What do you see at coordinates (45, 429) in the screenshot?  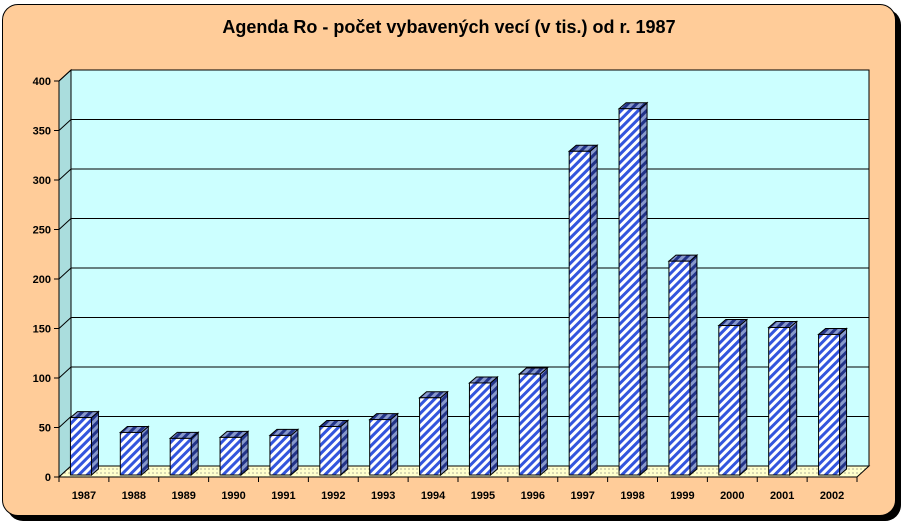 I see `y-tick-label: 50` at bounding box center [45, 429].